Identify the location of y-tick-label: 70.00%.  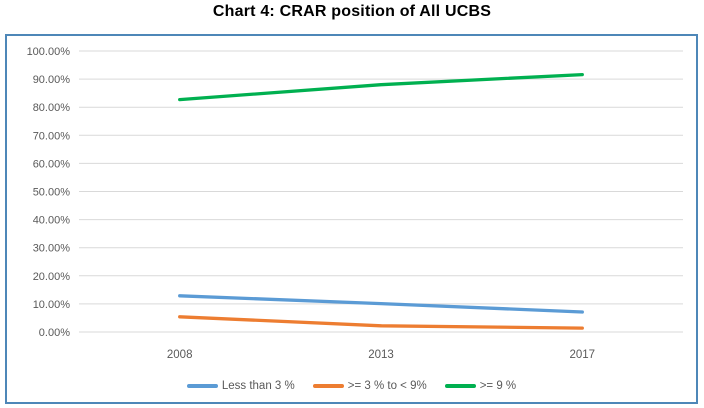
(52, 136).